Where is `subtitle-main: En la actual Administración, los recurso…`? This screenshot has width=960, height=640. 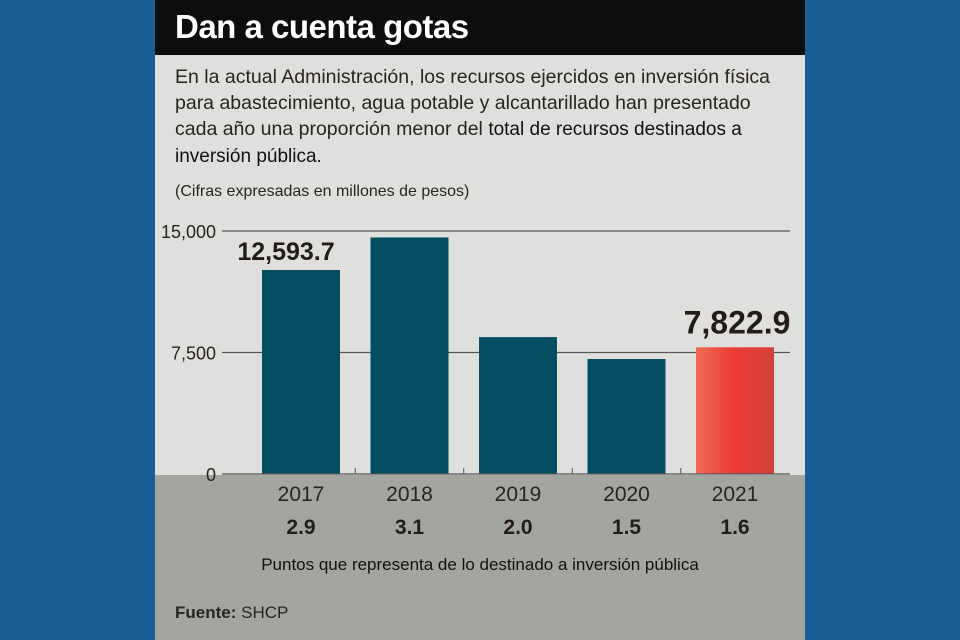
subtitle-main: En la actual Administración, los recurso… is located at coordinates (473, 103).